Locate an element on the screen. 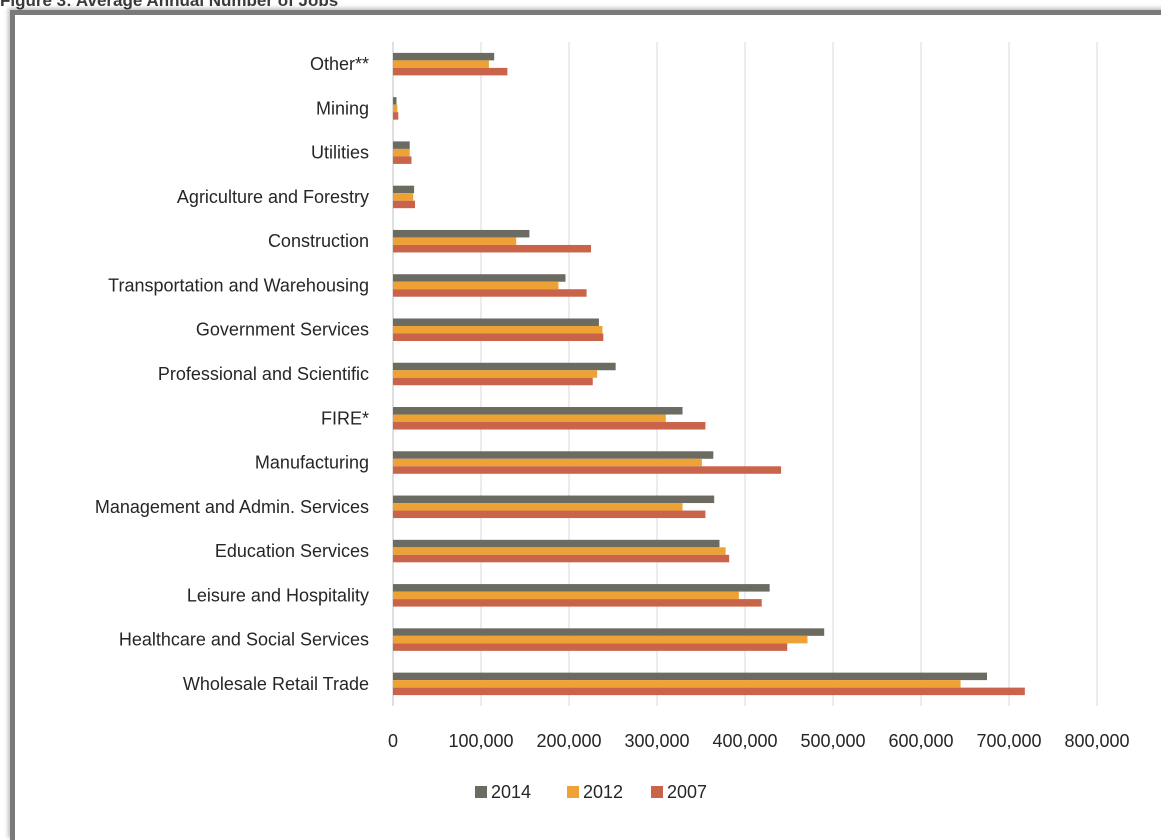 The width and height of the screenshot is (1161, 840). bar-leisure-and-hospitality-2007 is located at coordinates (577, 603).